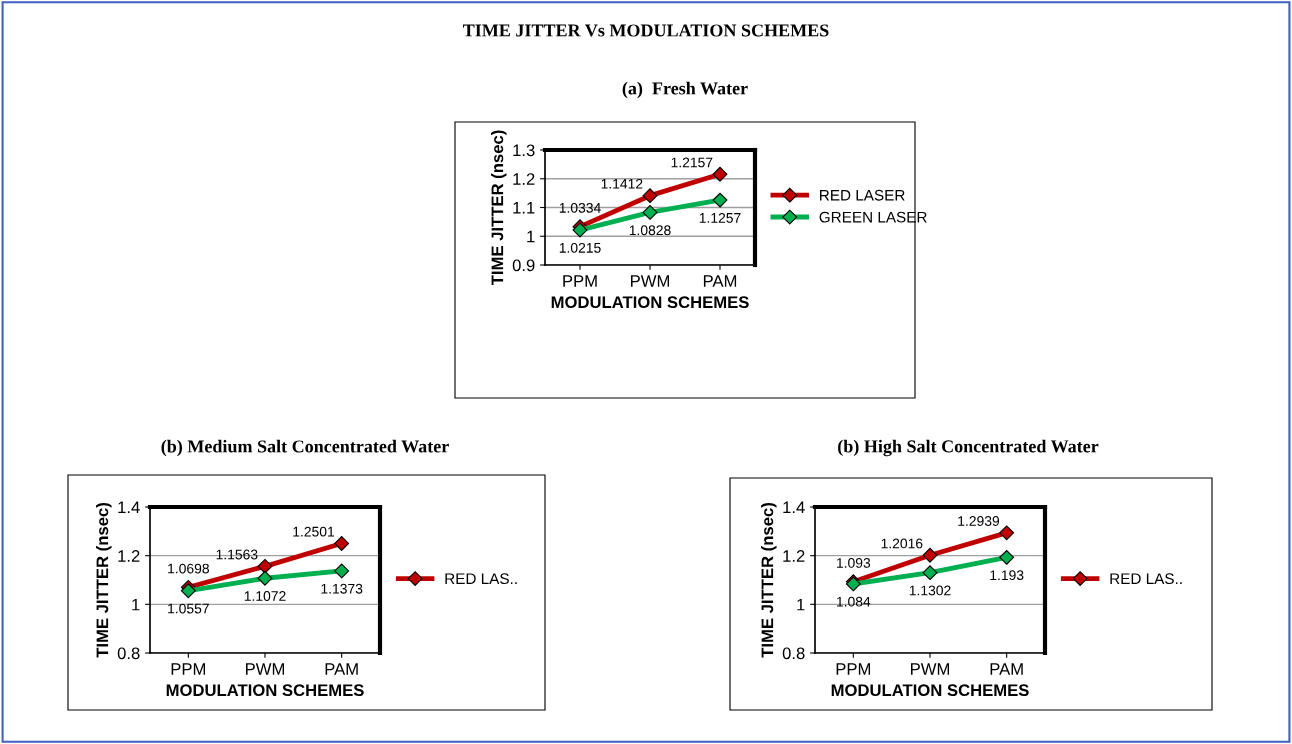 This screenshot has height=744, width=1292. What do you see at coordinates (968, 448) in the screenshot?
I see `chart-title: (b) High Salt Concentrated Water` at bounding box center [968, 448].